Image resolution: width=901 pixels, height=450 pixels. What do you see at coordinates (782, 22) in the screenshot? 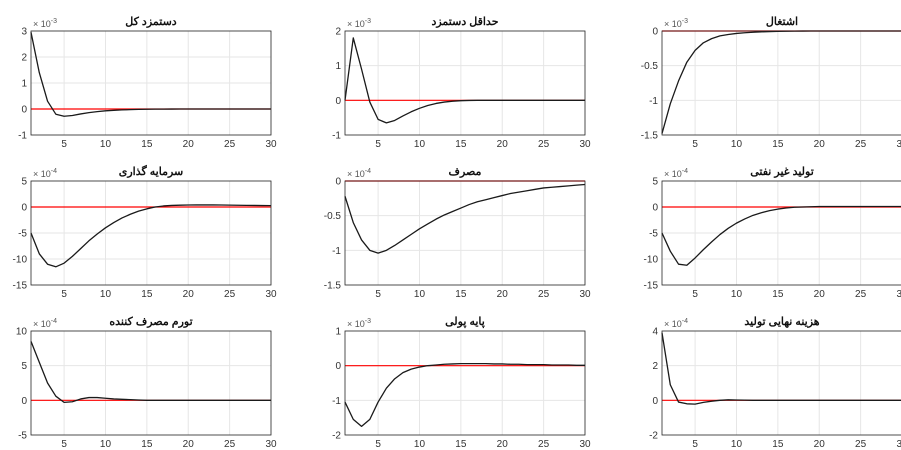
I see `chart-title: اشتغال` at bounding box center [782, 22].